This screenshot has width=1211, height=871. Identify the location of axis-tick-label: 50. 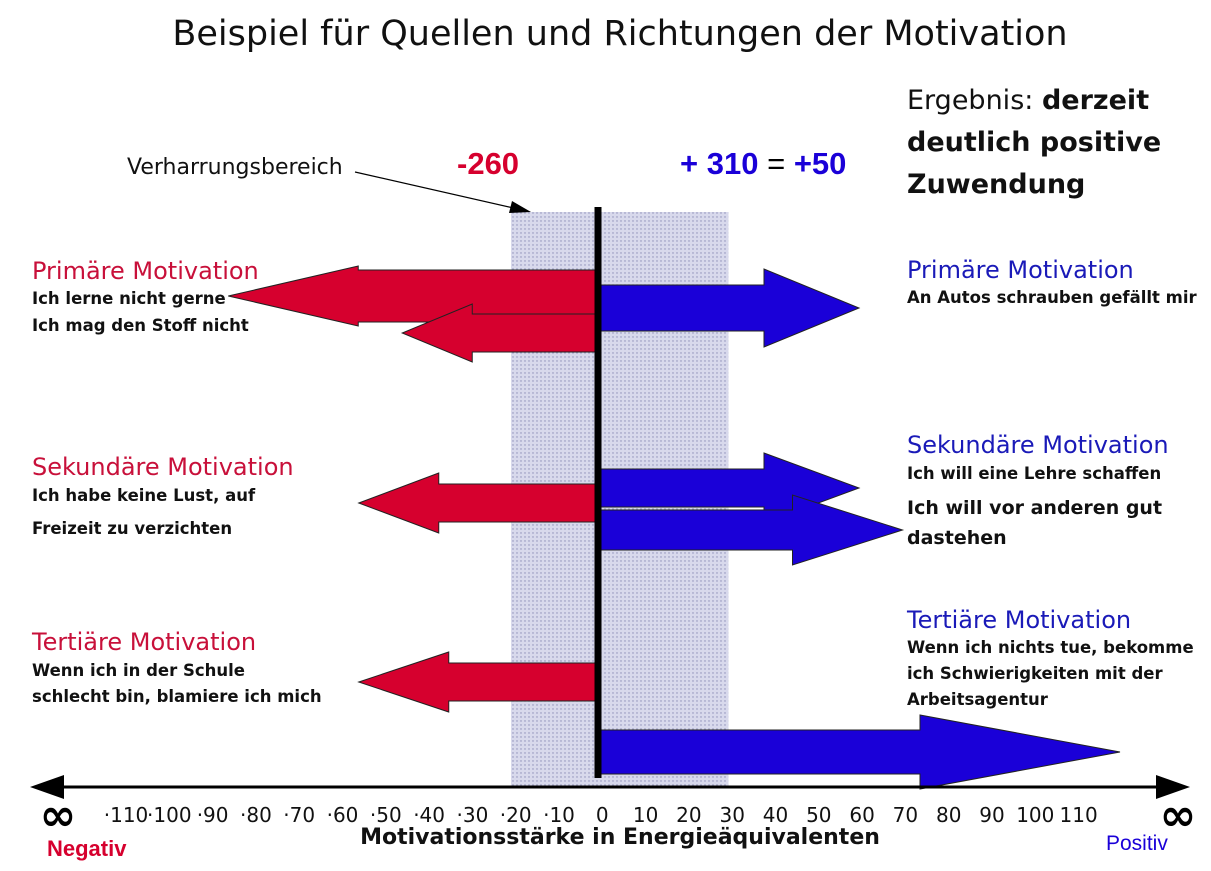
(818, 815).